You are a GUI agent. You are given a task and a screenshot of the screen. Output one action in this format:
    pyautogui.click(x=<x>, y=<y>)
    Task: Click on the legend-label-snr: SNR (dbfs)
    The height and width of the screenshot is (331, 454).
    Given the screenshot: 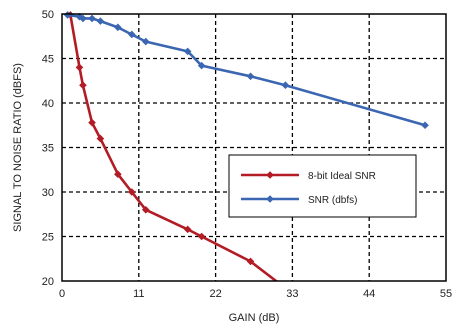 What is the action you would take?
    pyautogui.click(x=332, y=200)
    